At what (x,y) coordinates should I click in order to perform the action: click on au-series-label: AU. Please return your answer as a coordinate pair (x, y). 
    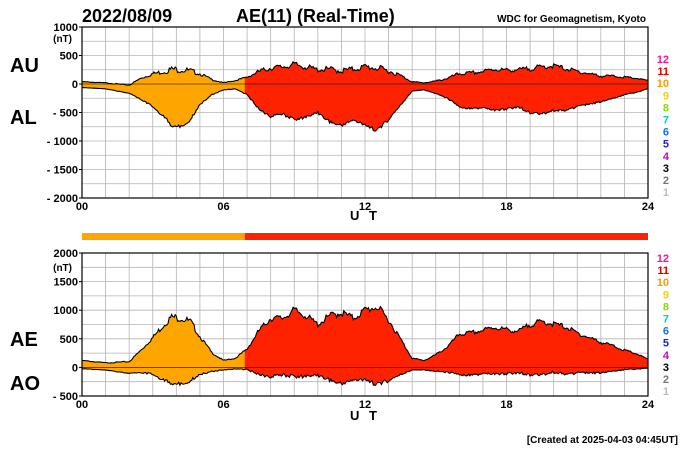
    Looking at the image, I should click on (24, 66).